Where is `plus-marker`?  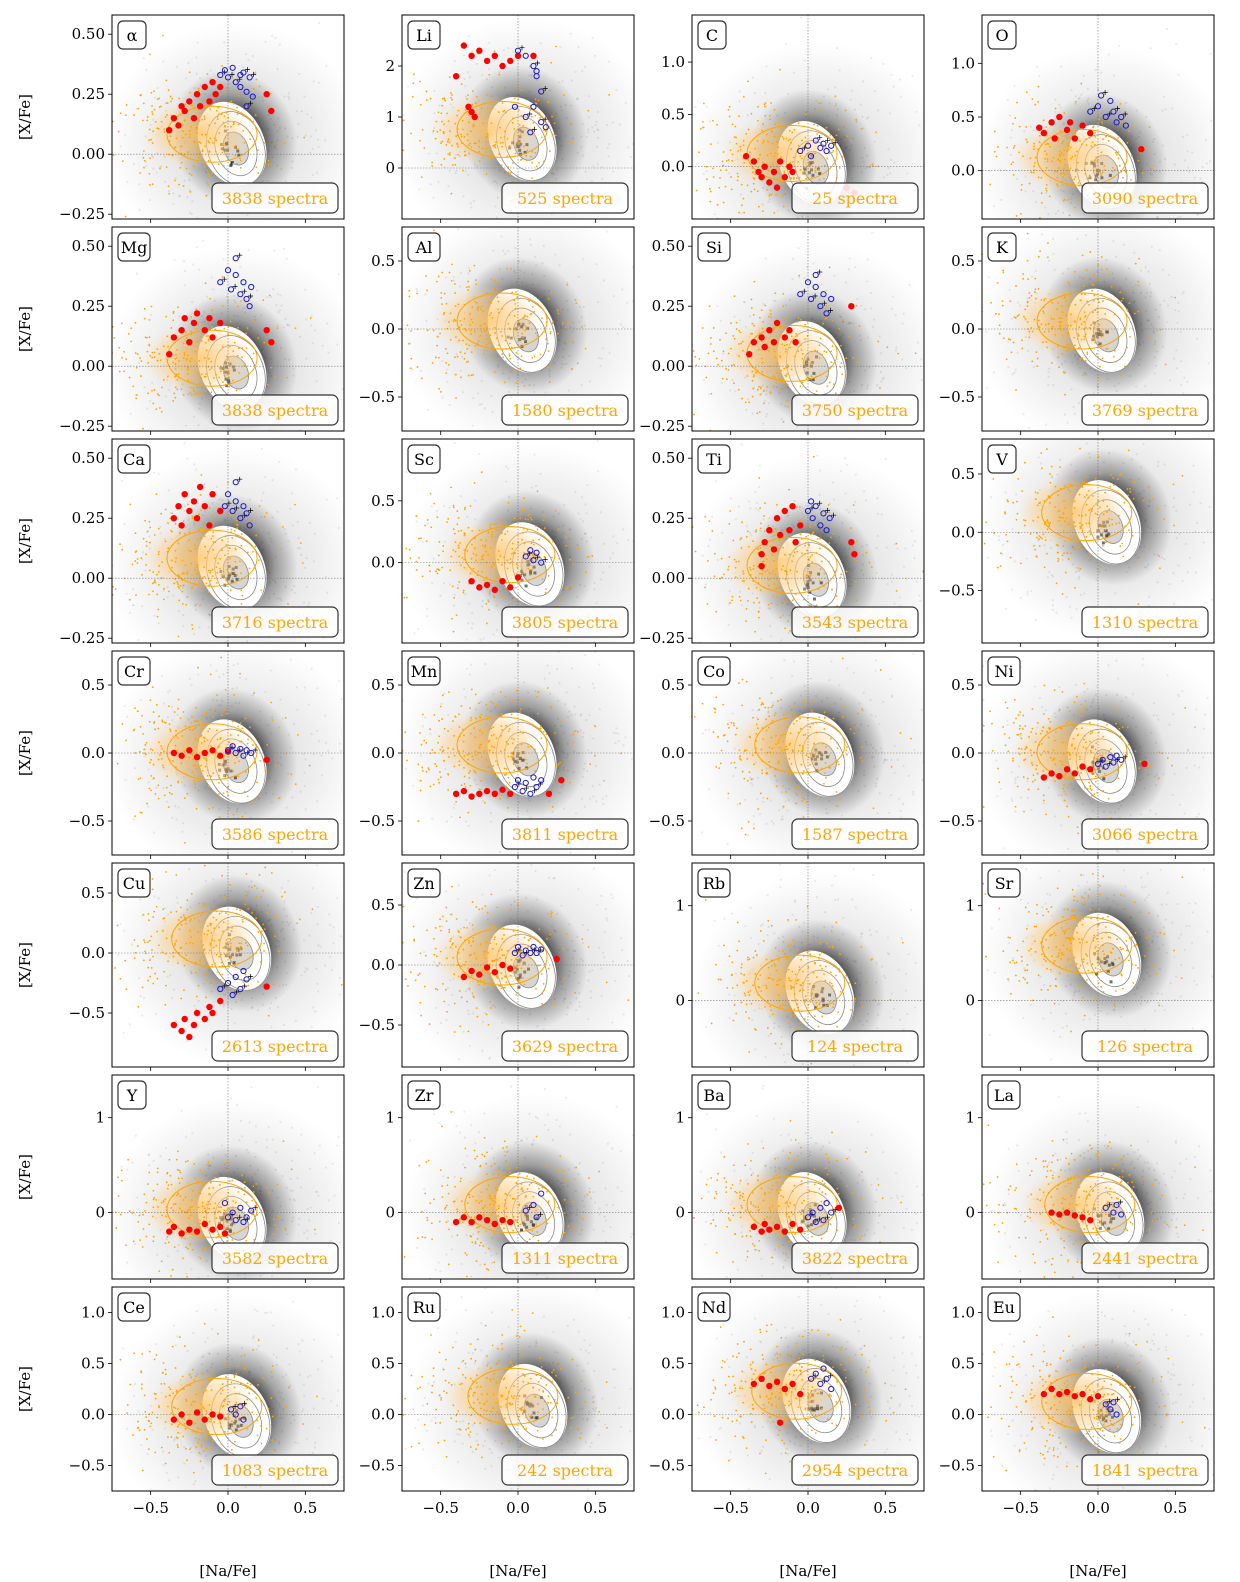 plus-marker is located at coordinates (522, 48).